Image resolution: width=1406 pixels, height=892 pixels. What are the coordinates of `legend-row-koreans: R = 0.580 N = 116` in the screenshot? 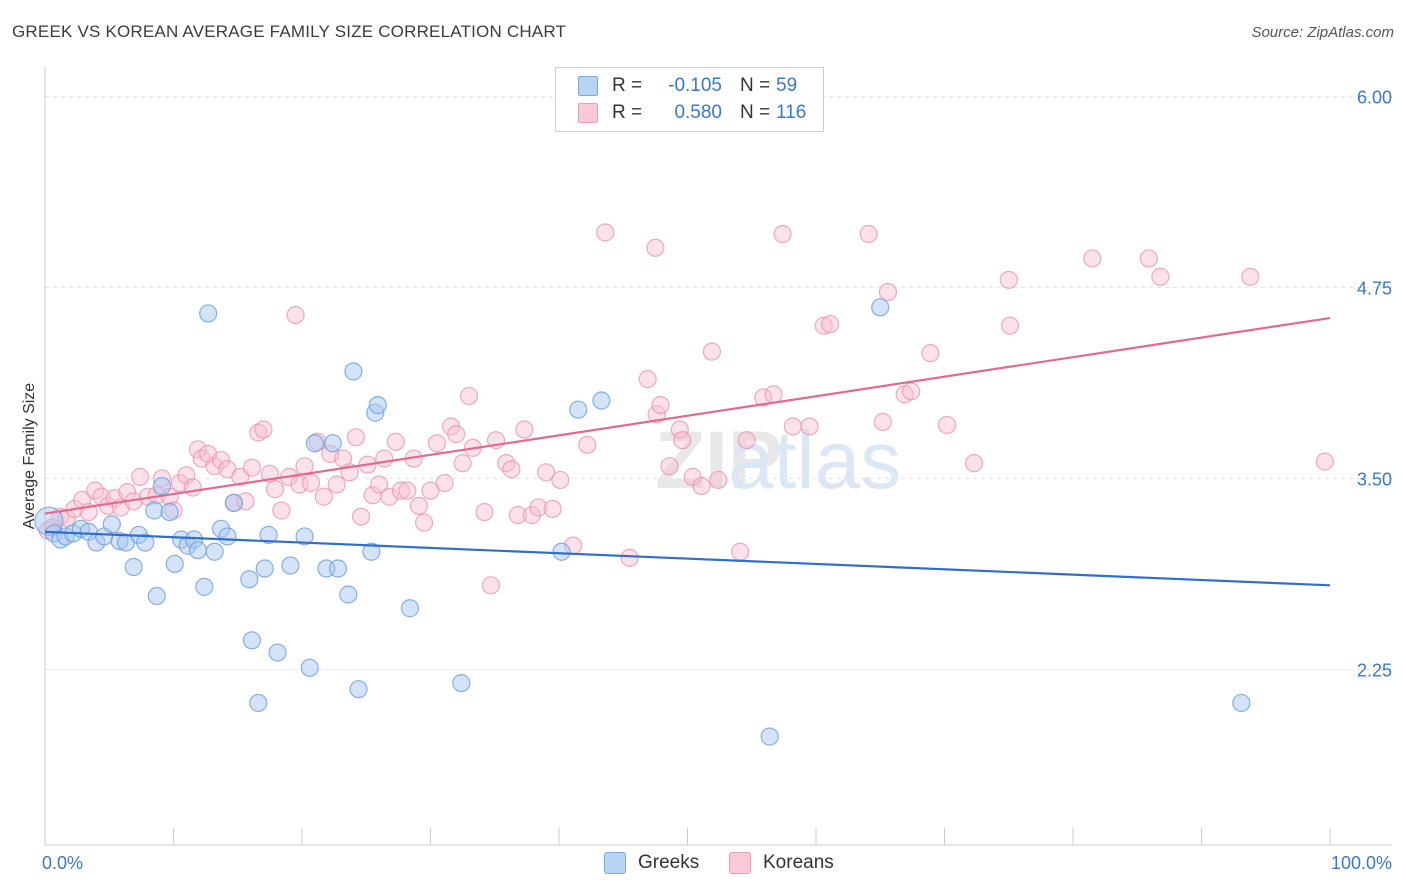 It's located at (692, 113).